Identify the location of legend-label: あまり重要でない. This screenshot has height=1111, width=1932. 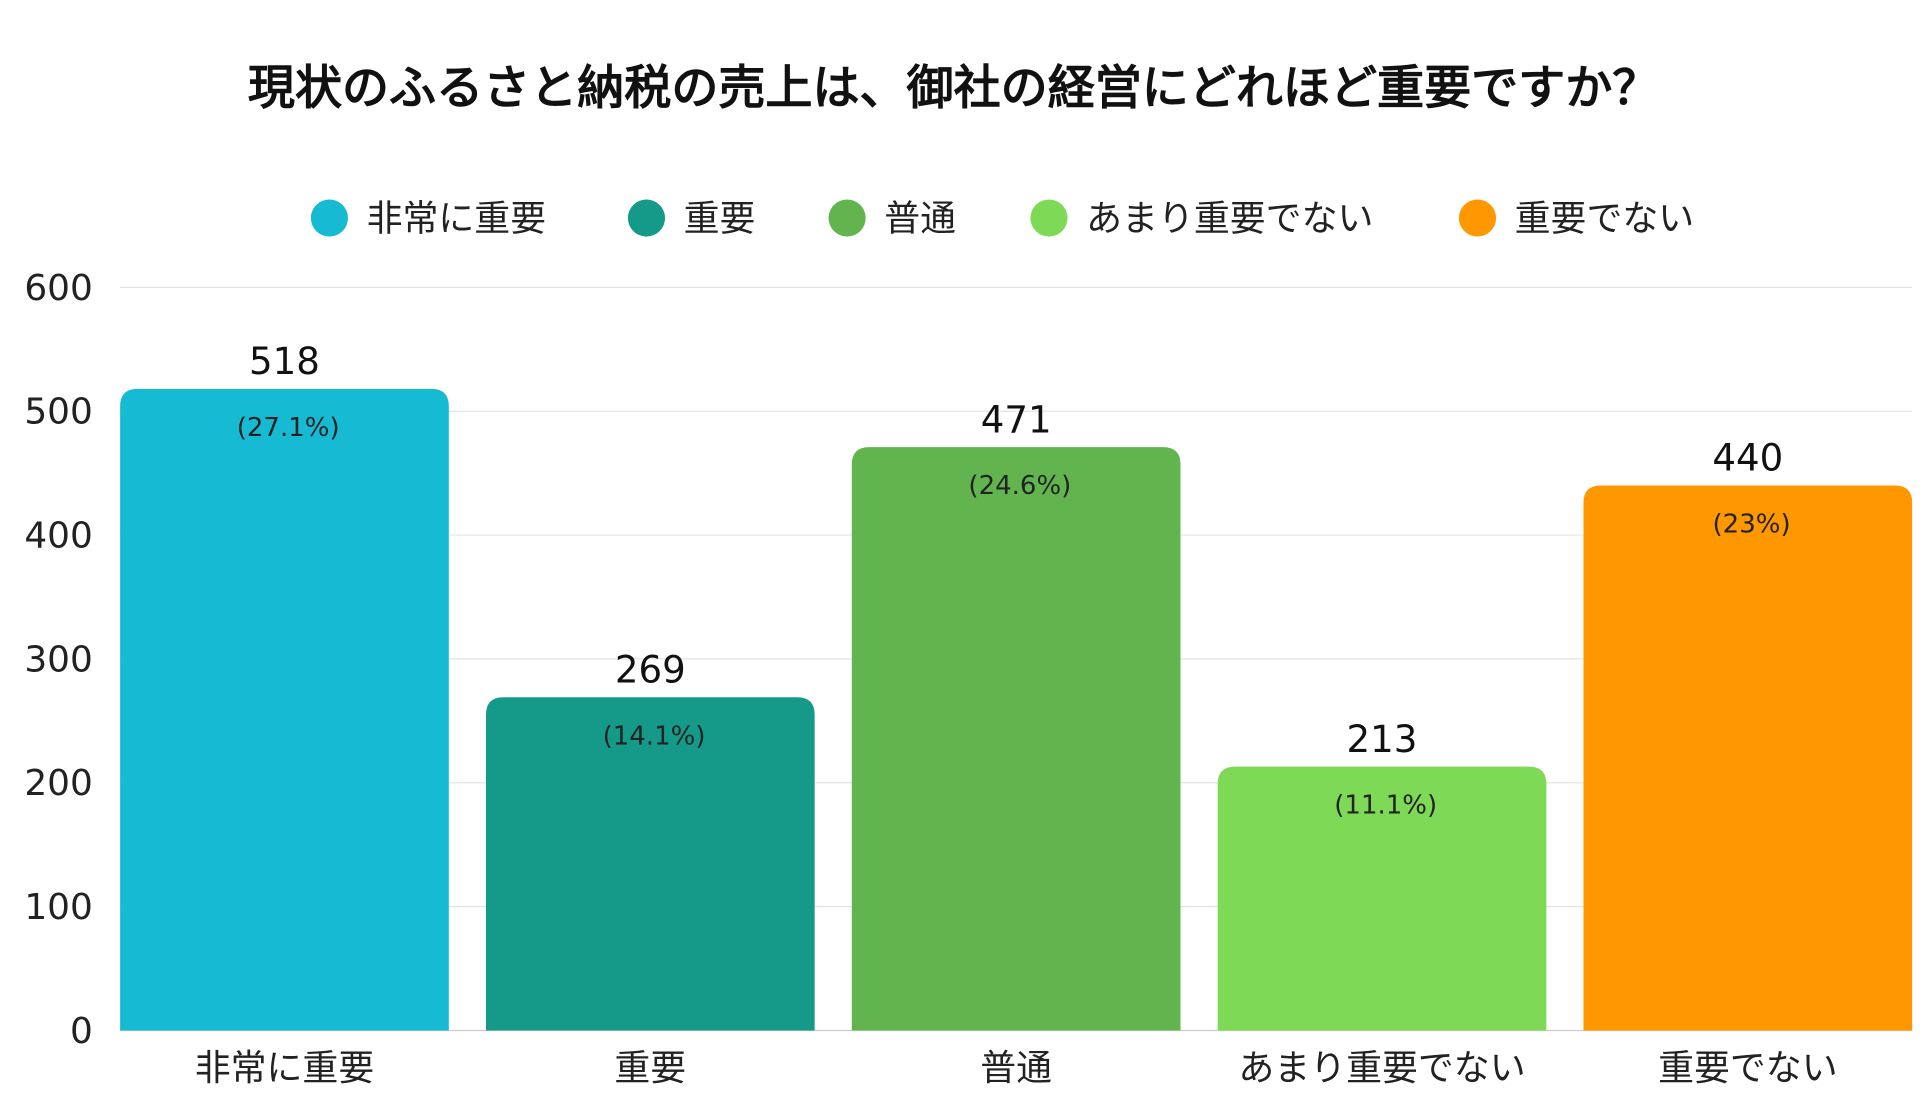
(1229, 218).